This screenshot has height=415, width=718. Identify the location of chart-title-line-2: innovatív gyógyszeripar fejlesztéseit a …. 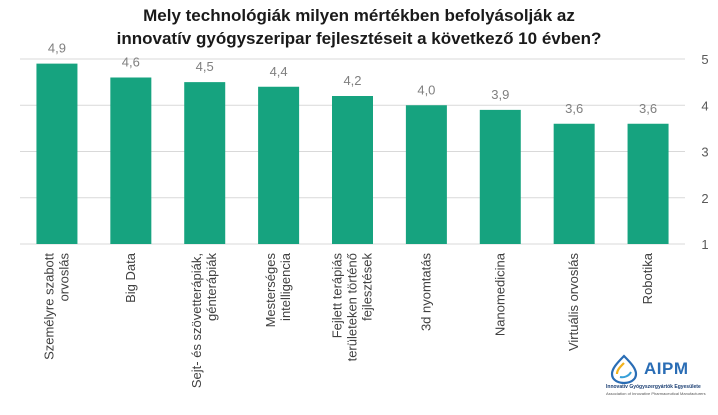
(359, 38).